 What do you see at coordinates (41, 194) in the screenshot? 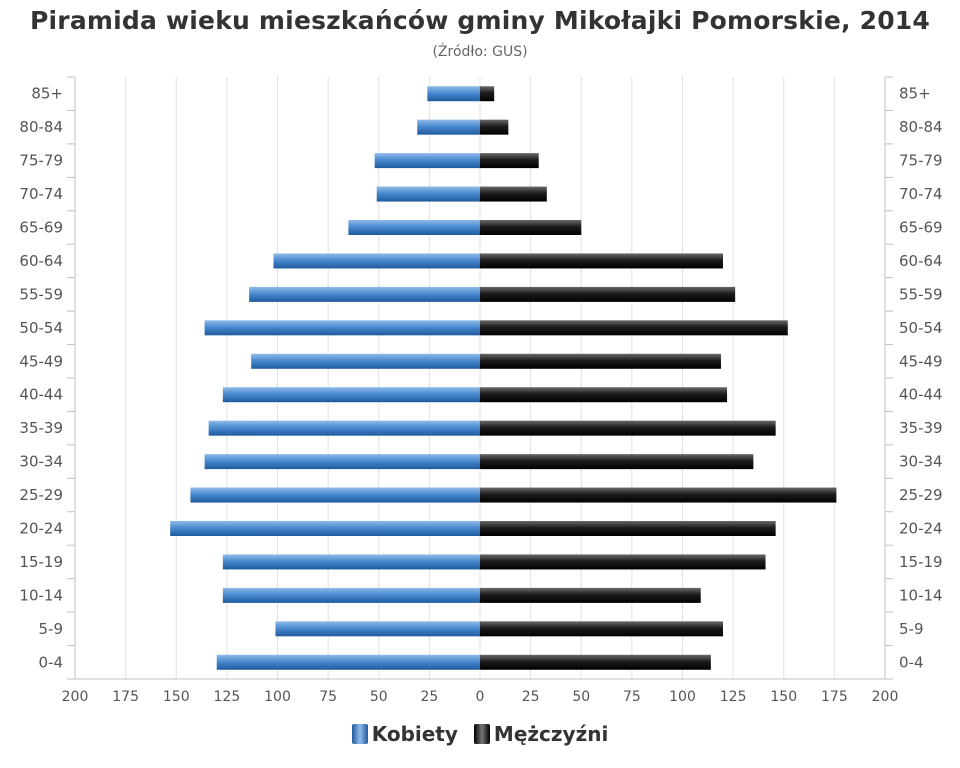
I see `category-label-left: 70-74` at bounding box center [41, 194].